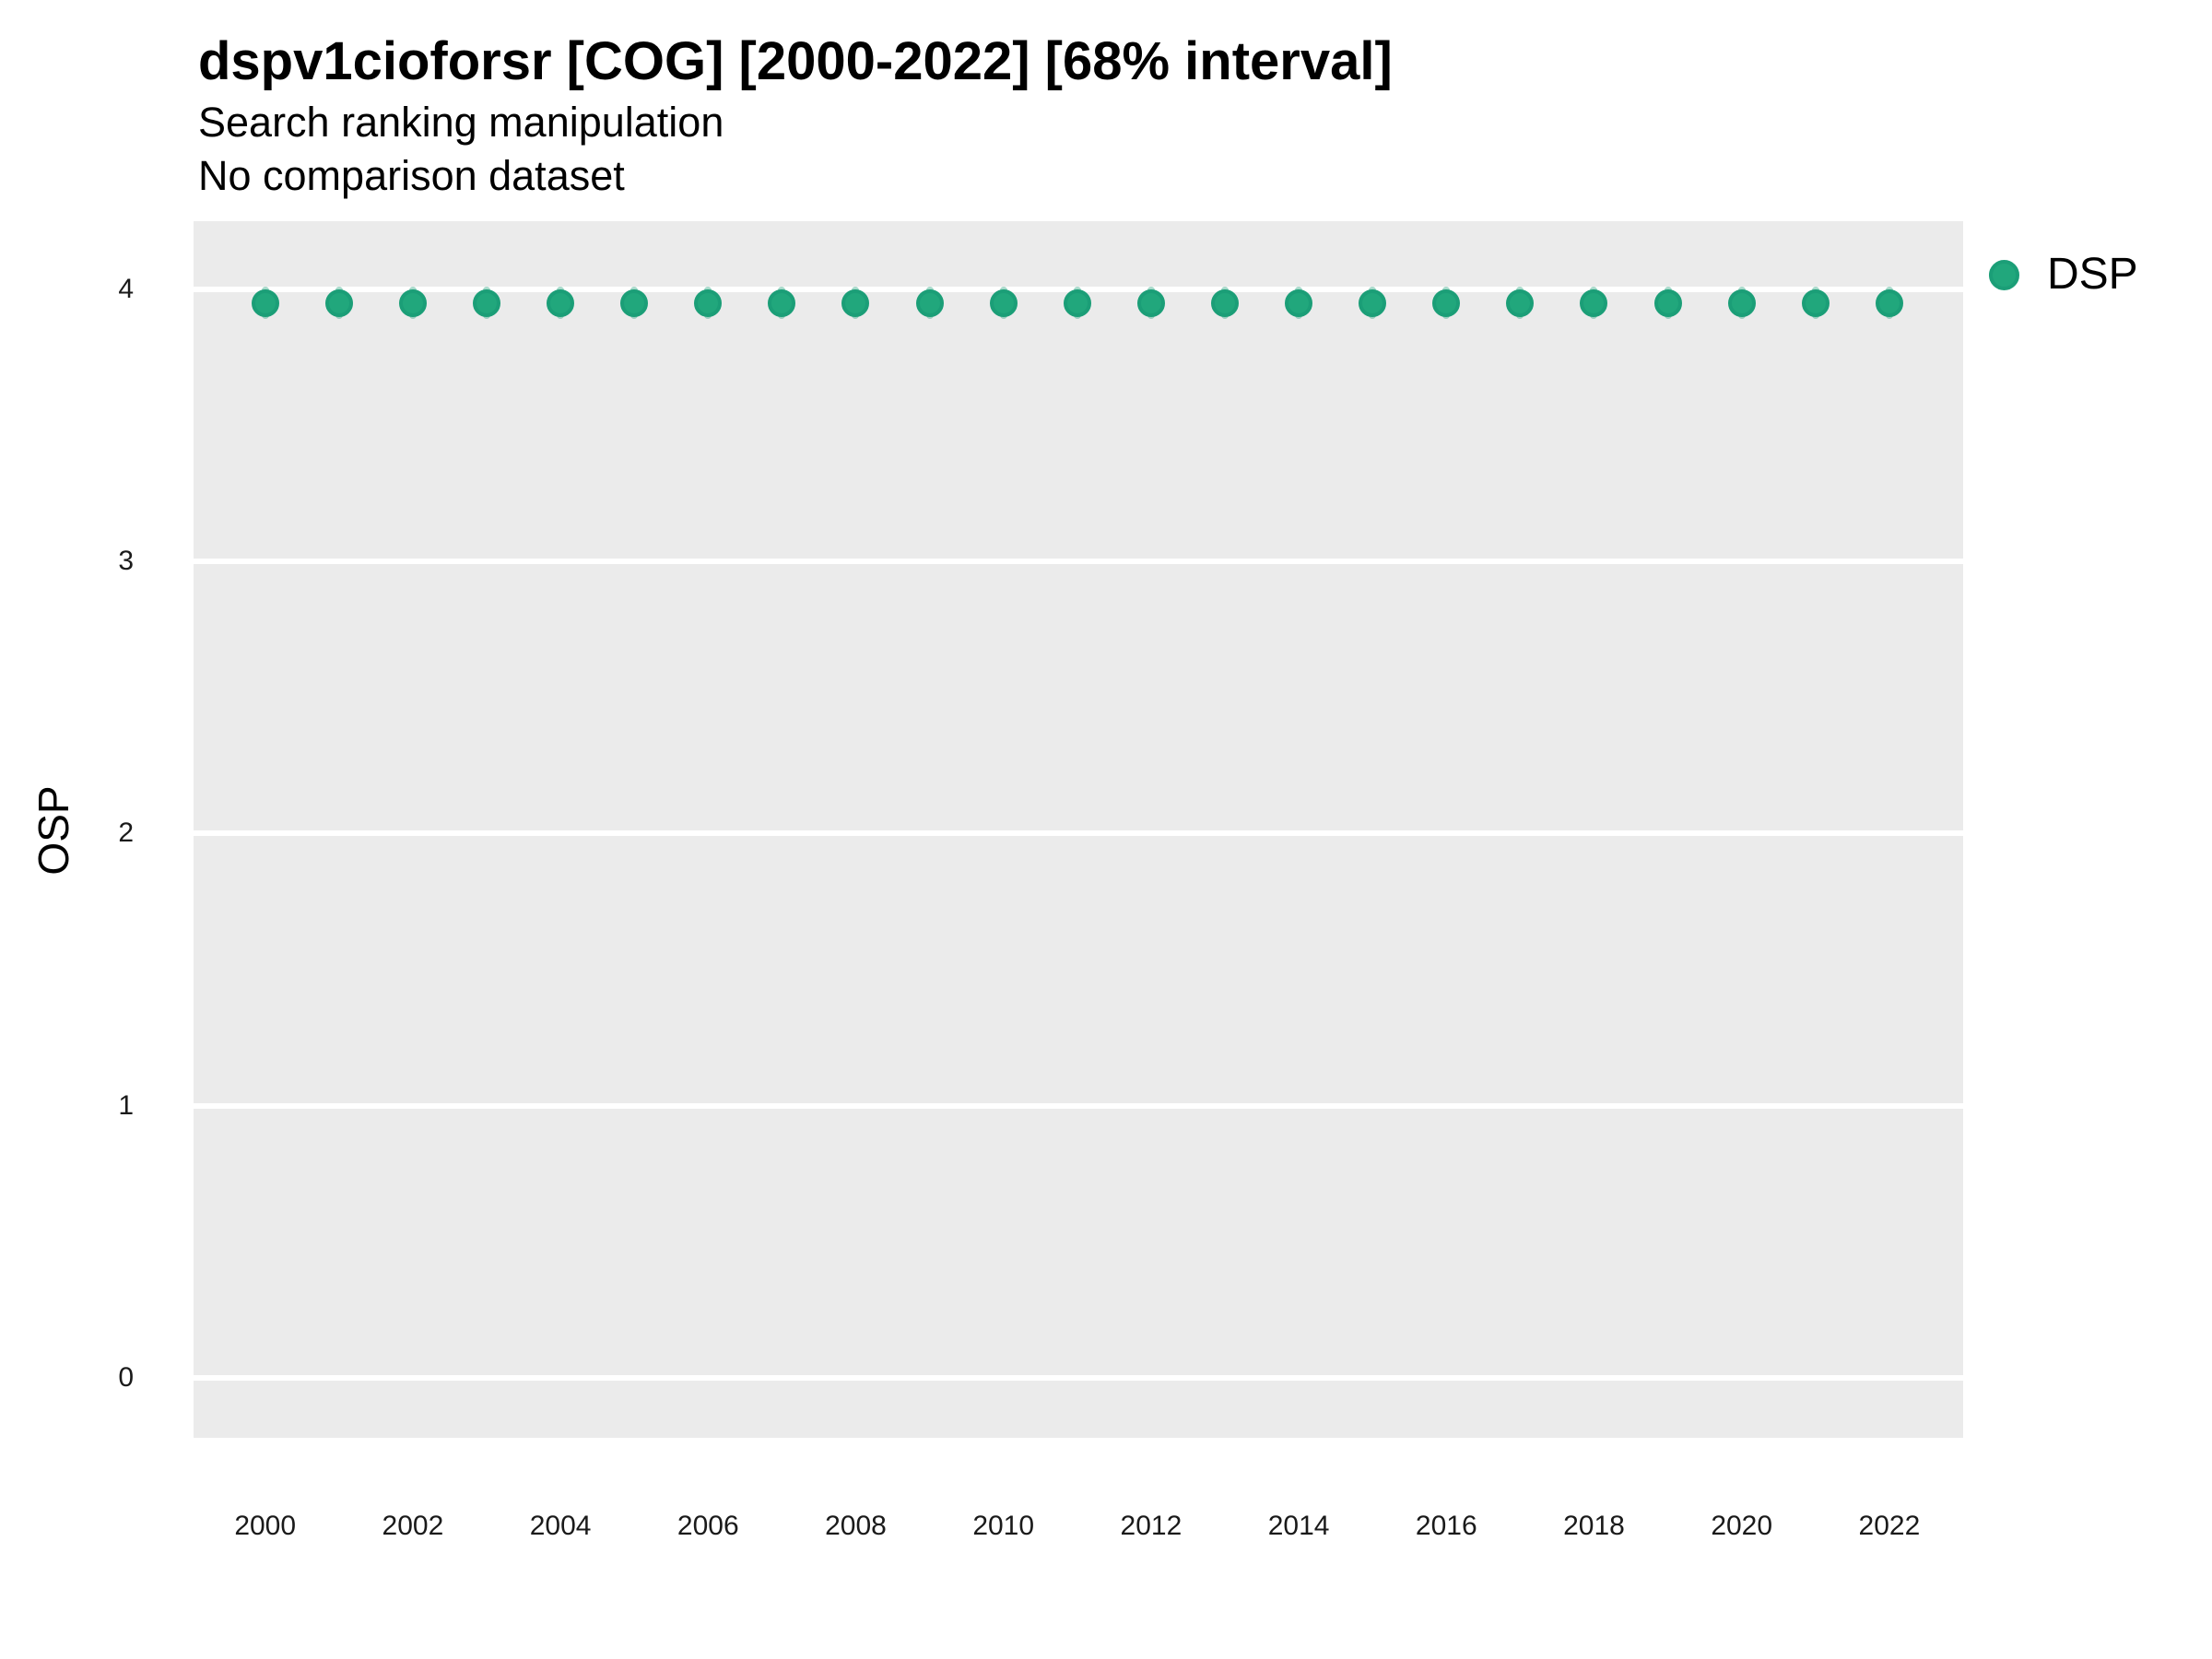 The width and height of the screenshot is (2212, 1659). Describe the element at coordinates (634, 302) in the screenshot. I see `data-point-dsp-2005` at that location.